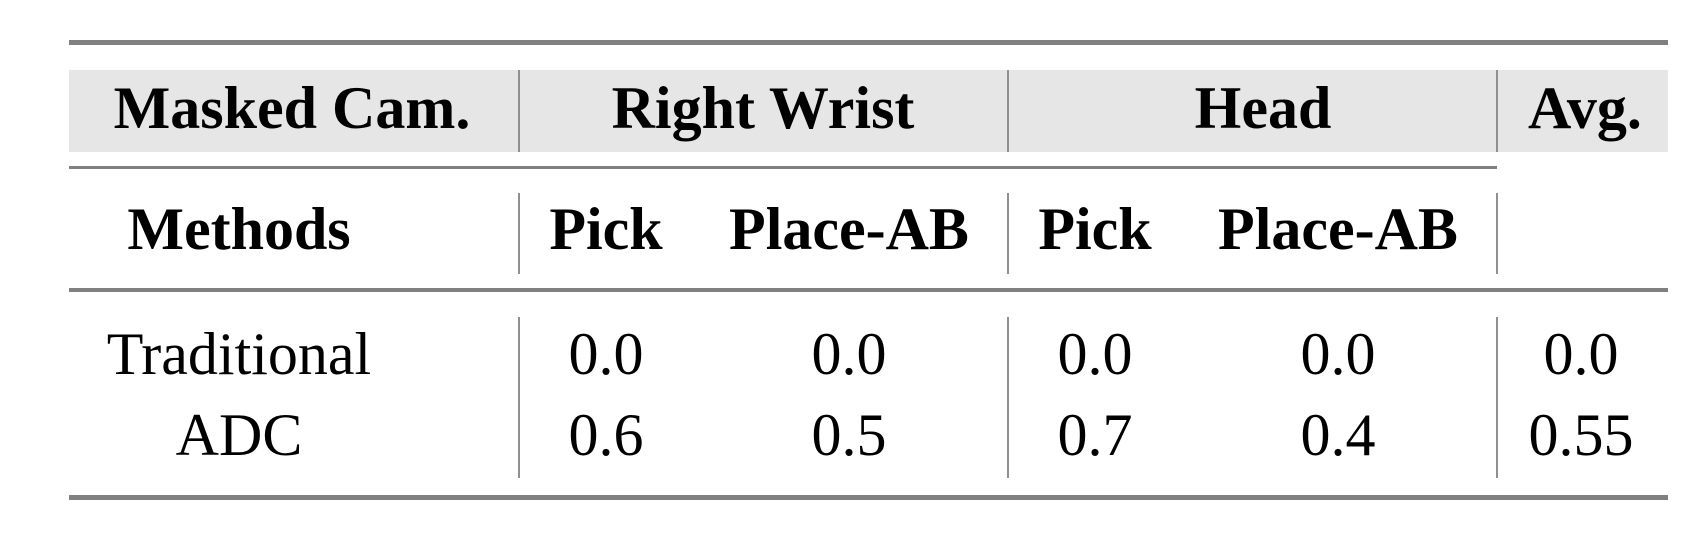  Describe the element at coordinates (606, 435) in the screenshot. I see `value-cell: 0.6` at that location.